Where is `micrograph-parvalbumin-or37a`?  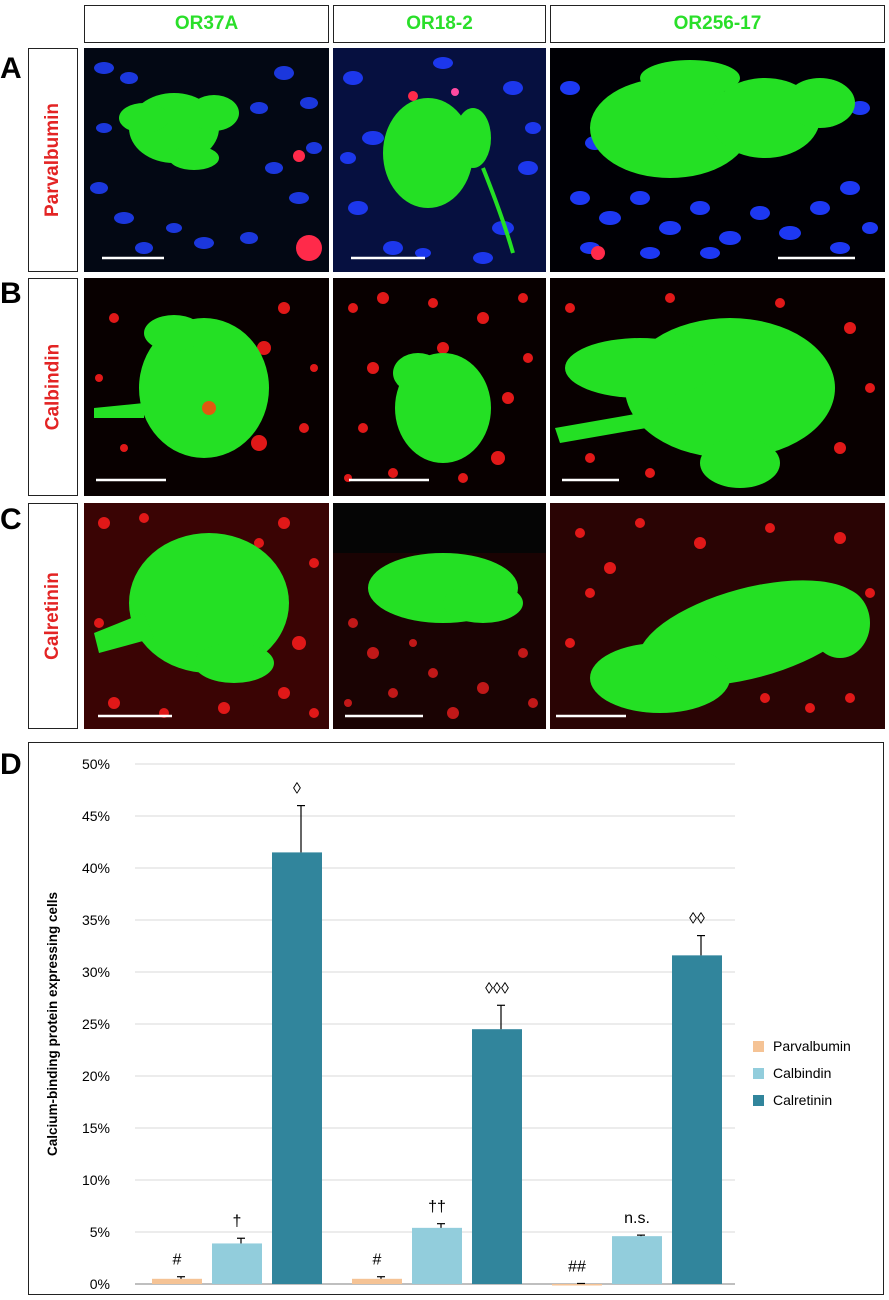
micrograph-parvalbumin-or37a is located at coordinates (206, 160).